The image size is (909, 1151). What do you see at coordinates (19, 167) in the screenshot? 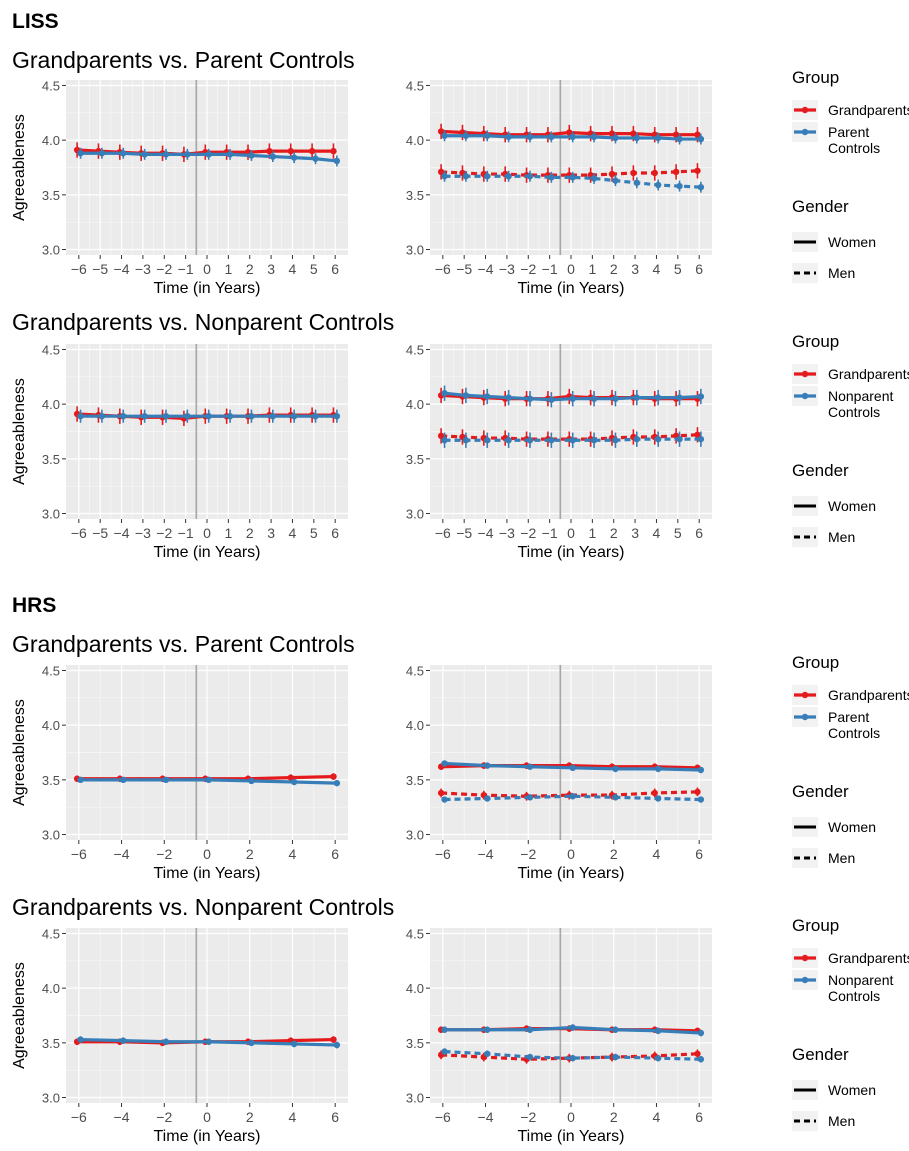
I see `y-axis-label: Agreeableness` at bounding box center [19, 167].